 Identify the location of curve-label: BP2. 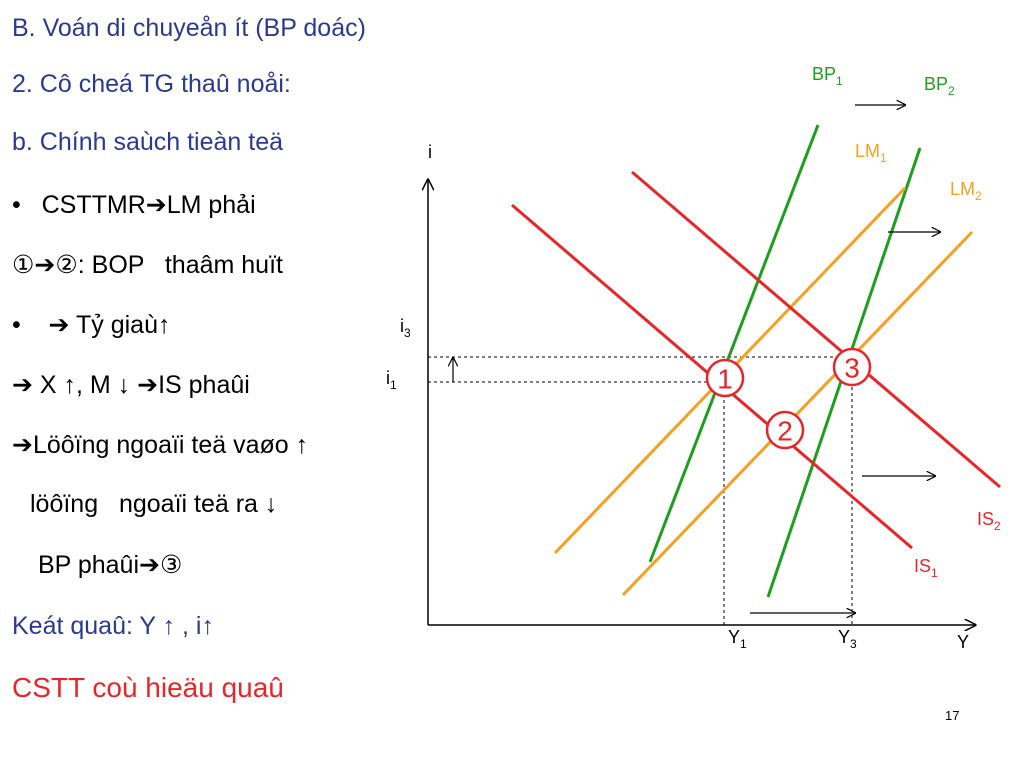
(939, 86).